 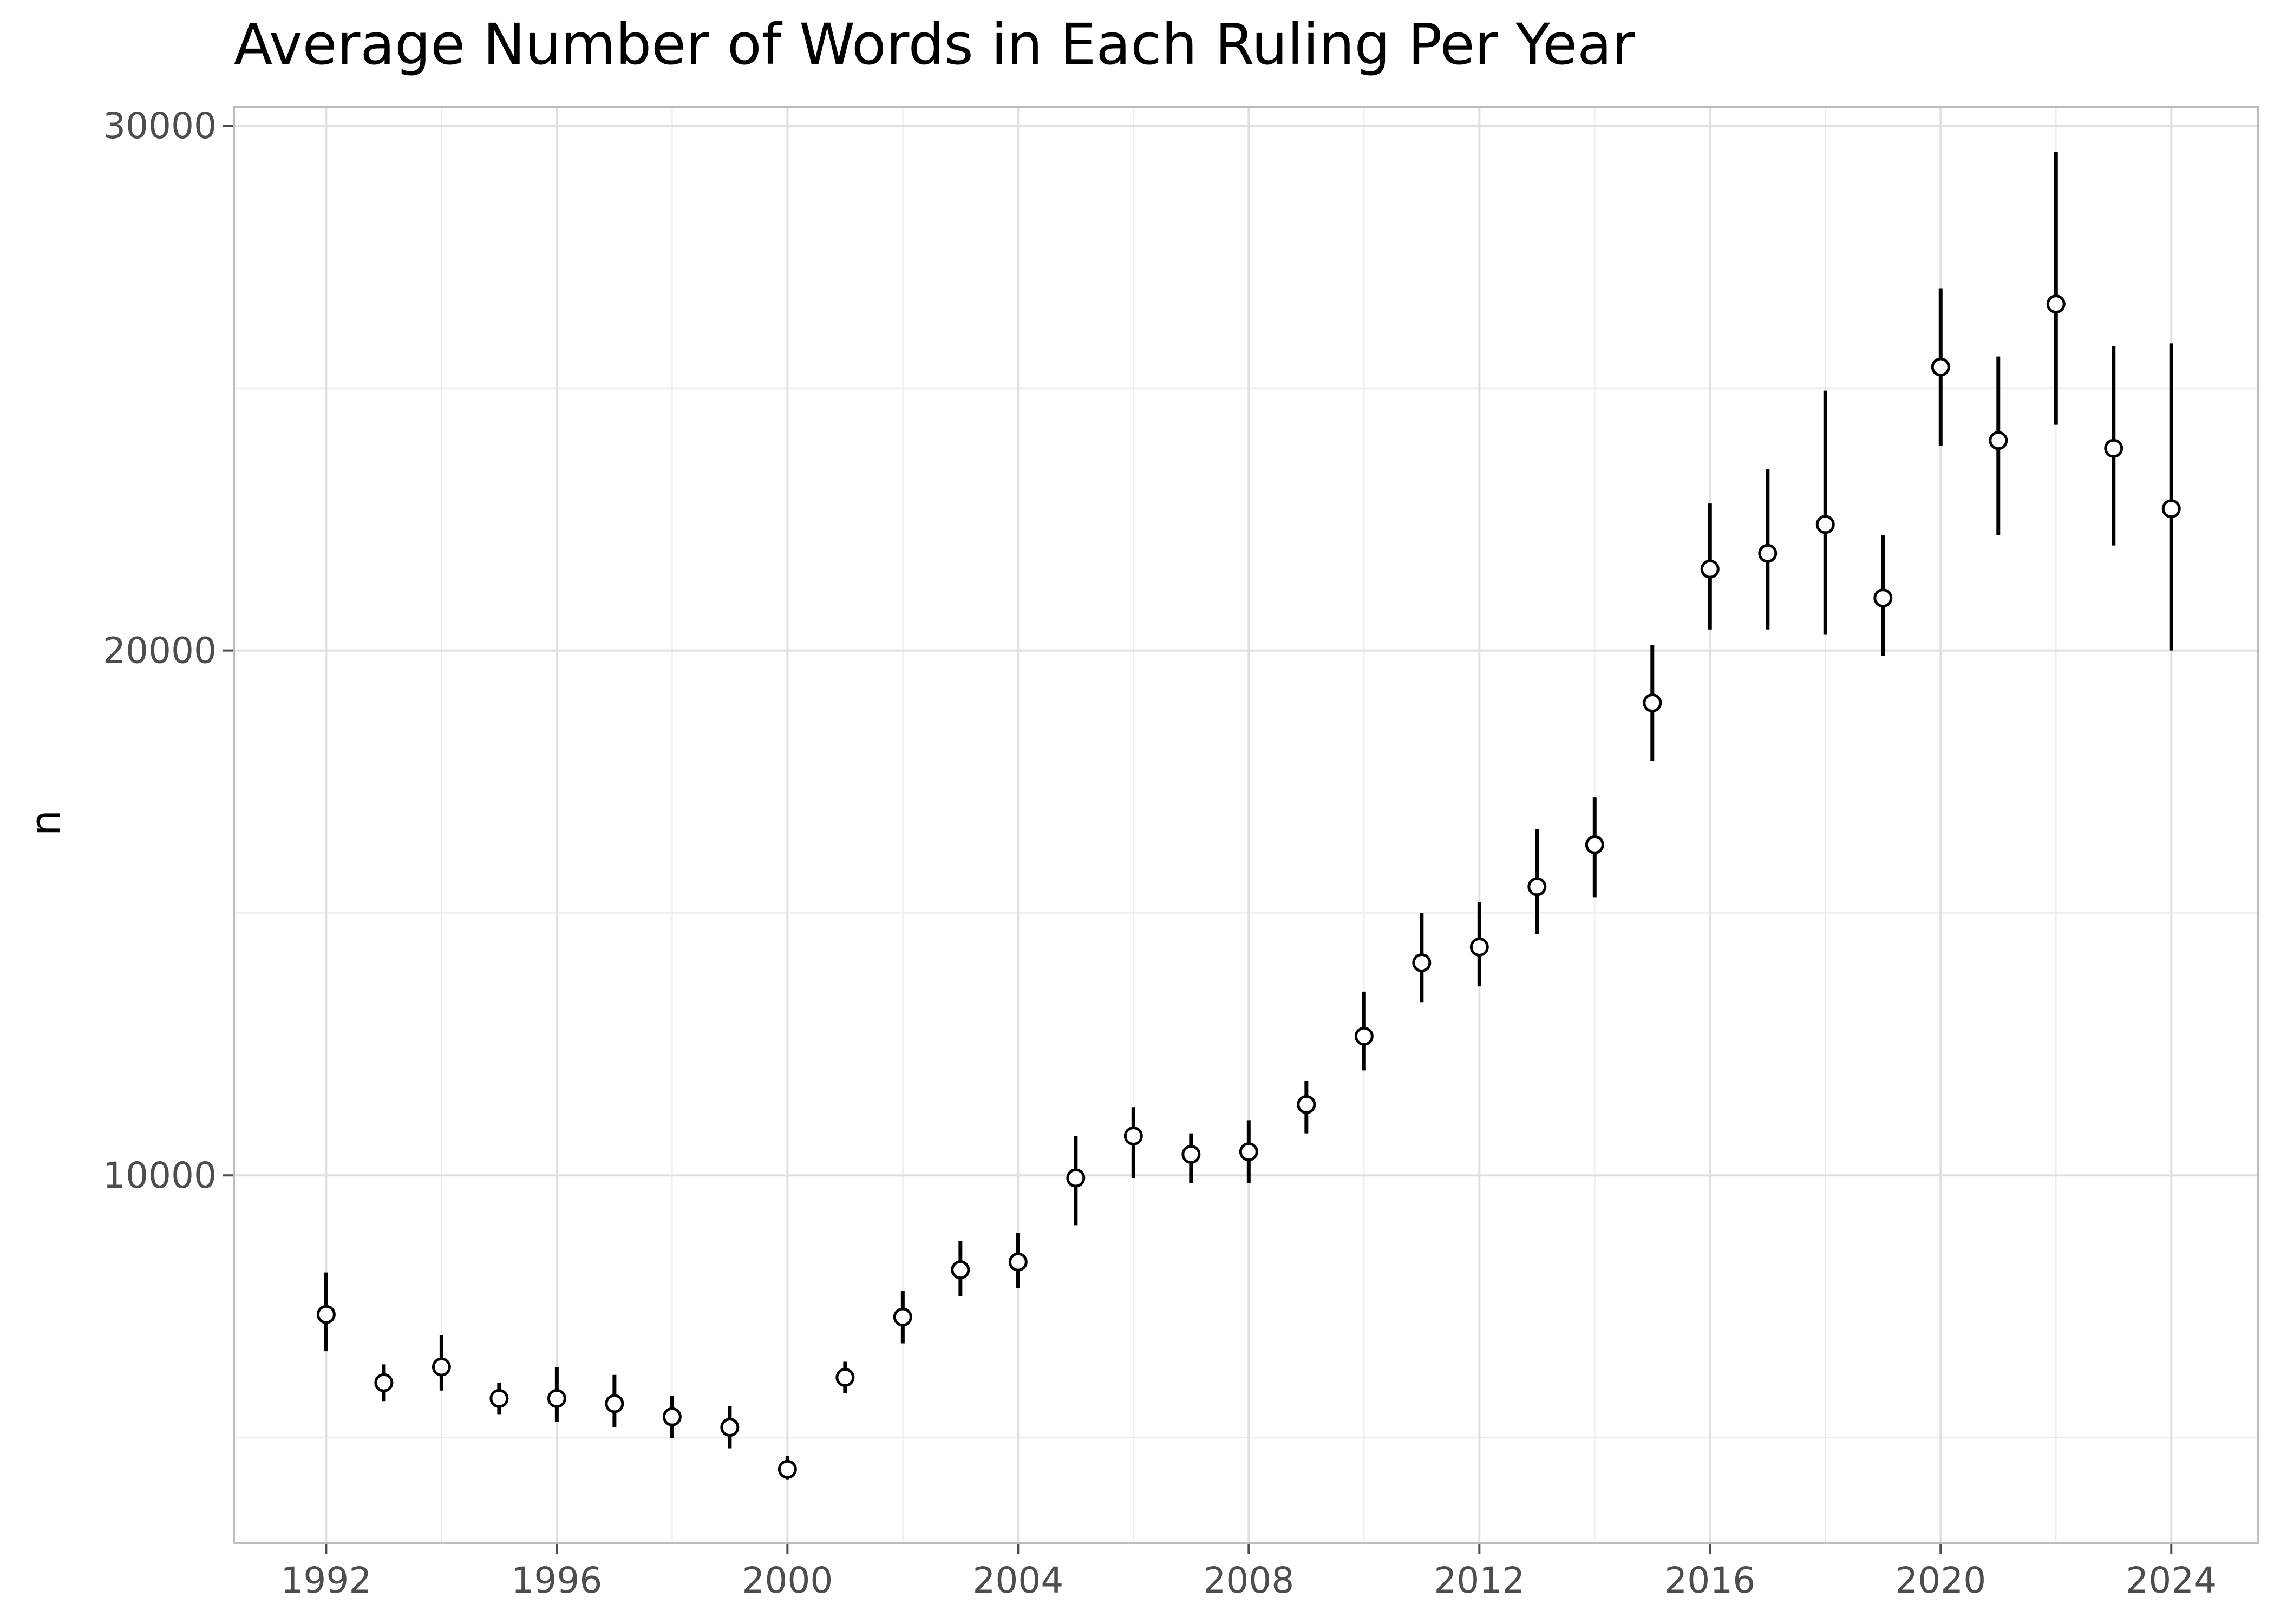 What do you see at coordinates (1941, 1580) in the screenshot?
I see `x-tick-label: 2020` at bounding box center [1941, 1580].